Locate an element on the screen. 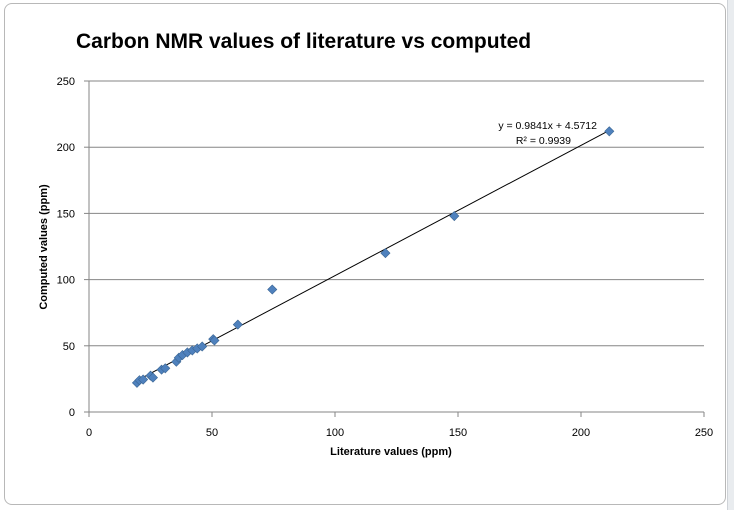 This screenshot has width=734, height=510. x-tick-label-200: 200 is located at coordinates (581, 433).